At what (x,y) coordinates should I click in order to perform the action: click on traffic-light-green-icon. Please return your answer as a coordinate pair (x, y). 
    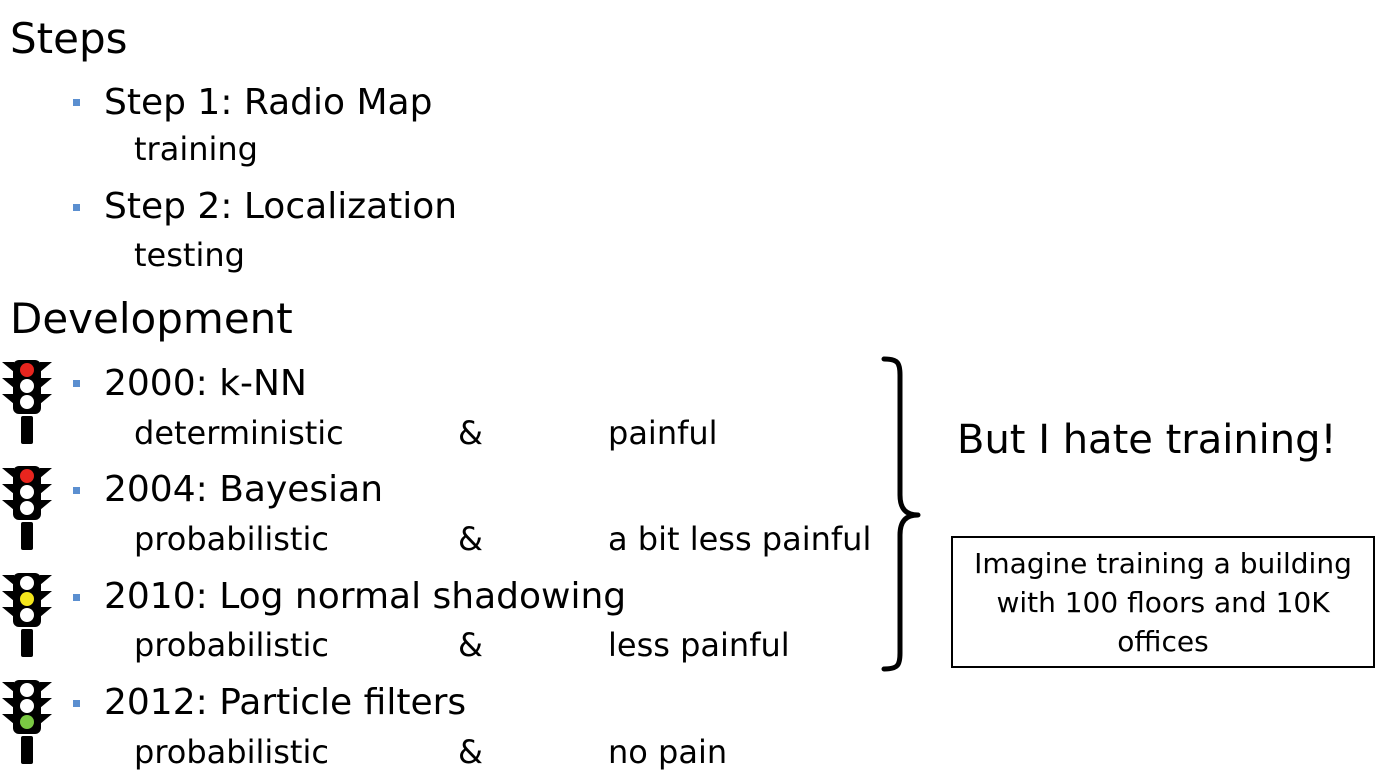
    Looking at the image, I should click on (27, 722).